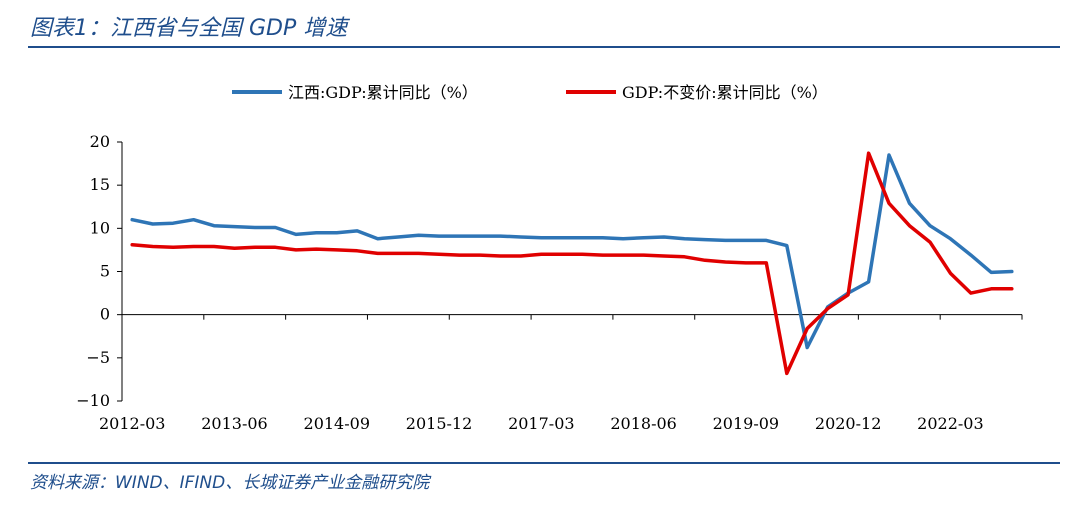 This screenshot has height=512, width=1080. What do you see at coordinates (100, 227) in the screenshot?
I see `y-tick-label: 10` at bounding box center [100, 227].